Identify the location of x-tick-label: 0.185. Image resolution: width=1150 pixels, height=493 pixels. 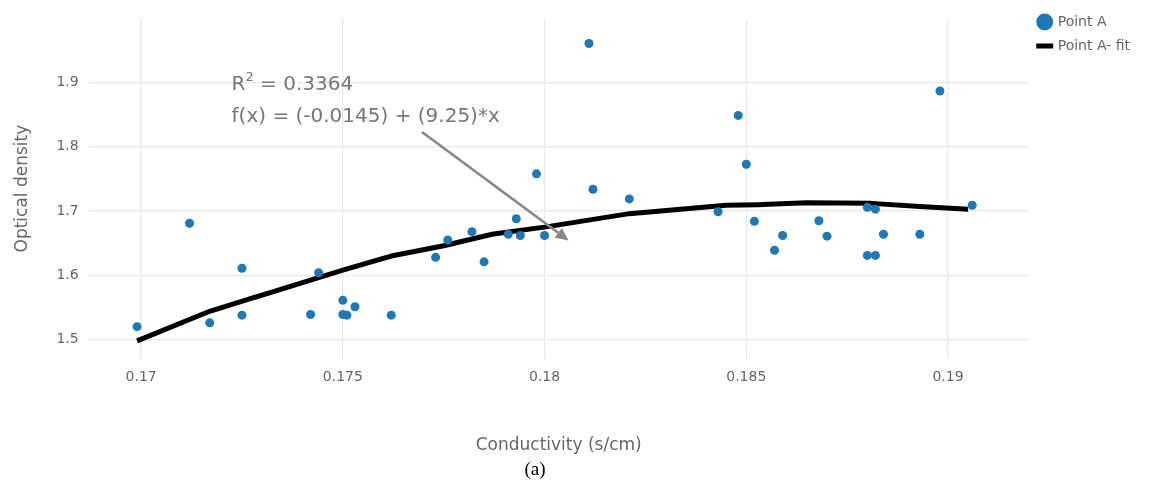
(746, 375).